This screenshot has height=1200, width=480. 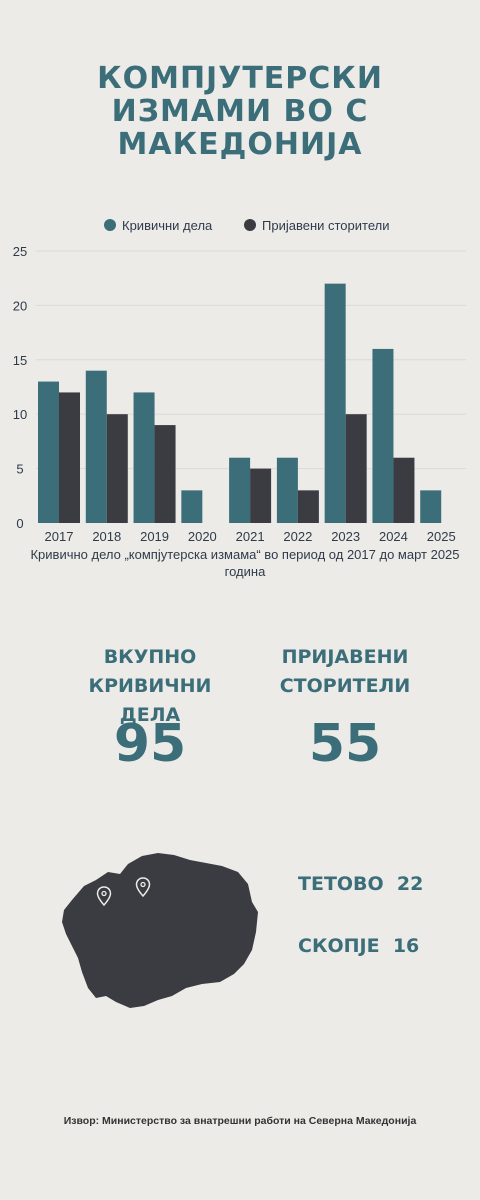 I want to click on x-tick-label: 2019, so click(x=154, y=536).